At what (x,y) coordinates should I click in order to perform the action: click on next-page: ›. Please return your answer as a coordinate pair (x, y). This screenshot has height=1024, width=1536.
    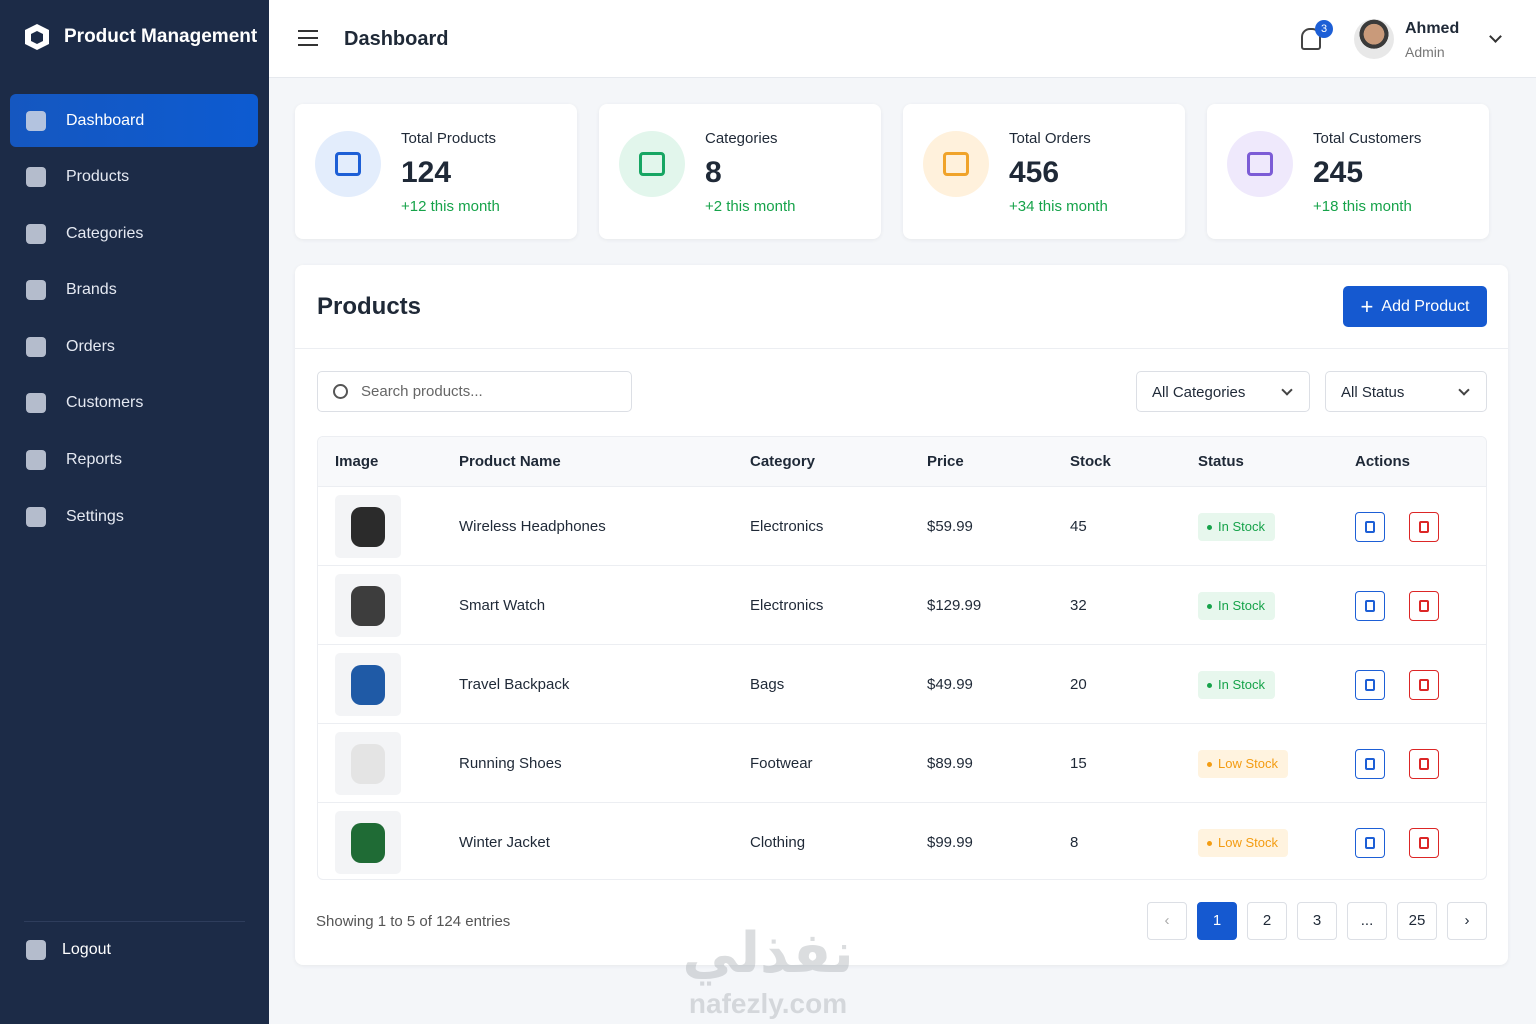
    Looking at the image, I should click on (1467, 921).